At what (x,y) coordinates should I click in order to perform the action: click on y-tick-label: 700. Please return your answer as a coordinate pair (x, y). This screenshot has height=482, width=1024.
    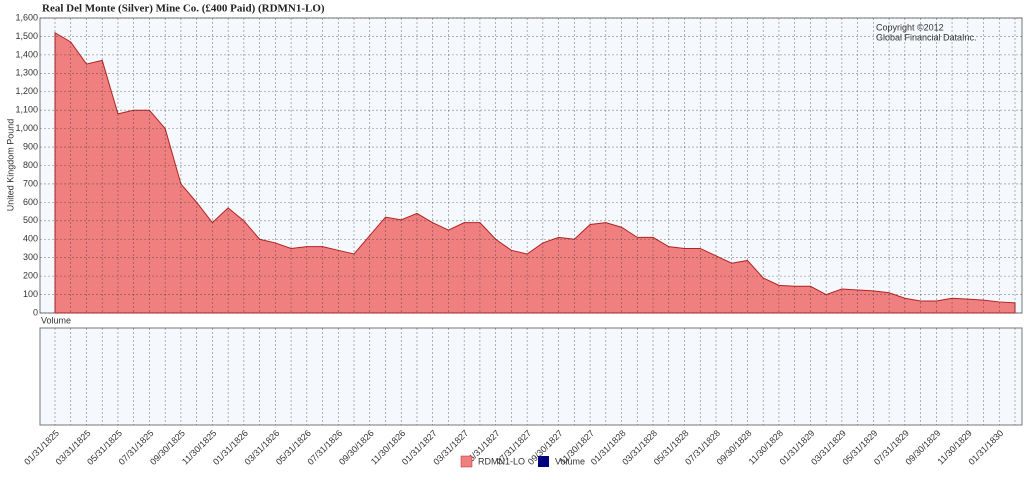
    Looking at the image, I should click on (30, 183).